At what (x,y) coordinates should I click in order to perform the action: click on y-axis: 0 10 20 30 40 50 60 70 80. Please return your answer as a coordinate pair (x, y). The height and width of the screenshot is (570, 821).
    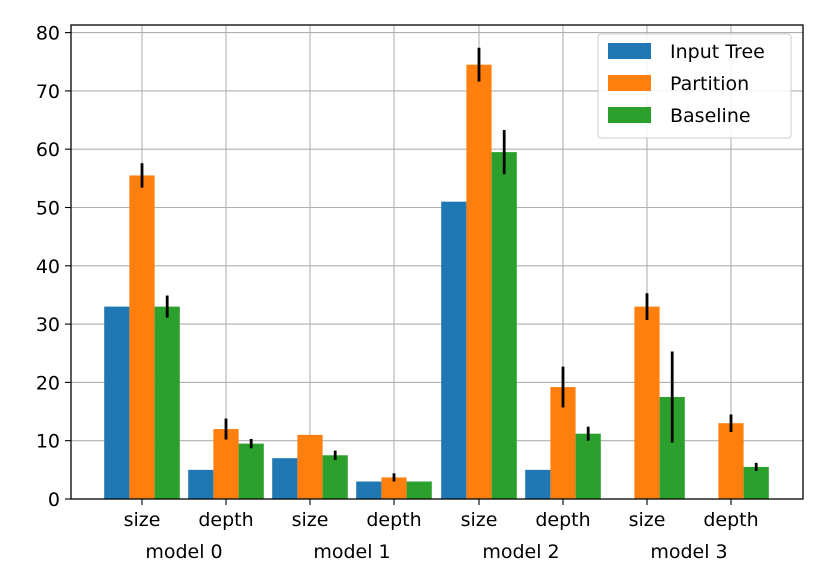
    Looking at the image, I should click on (53, 267).